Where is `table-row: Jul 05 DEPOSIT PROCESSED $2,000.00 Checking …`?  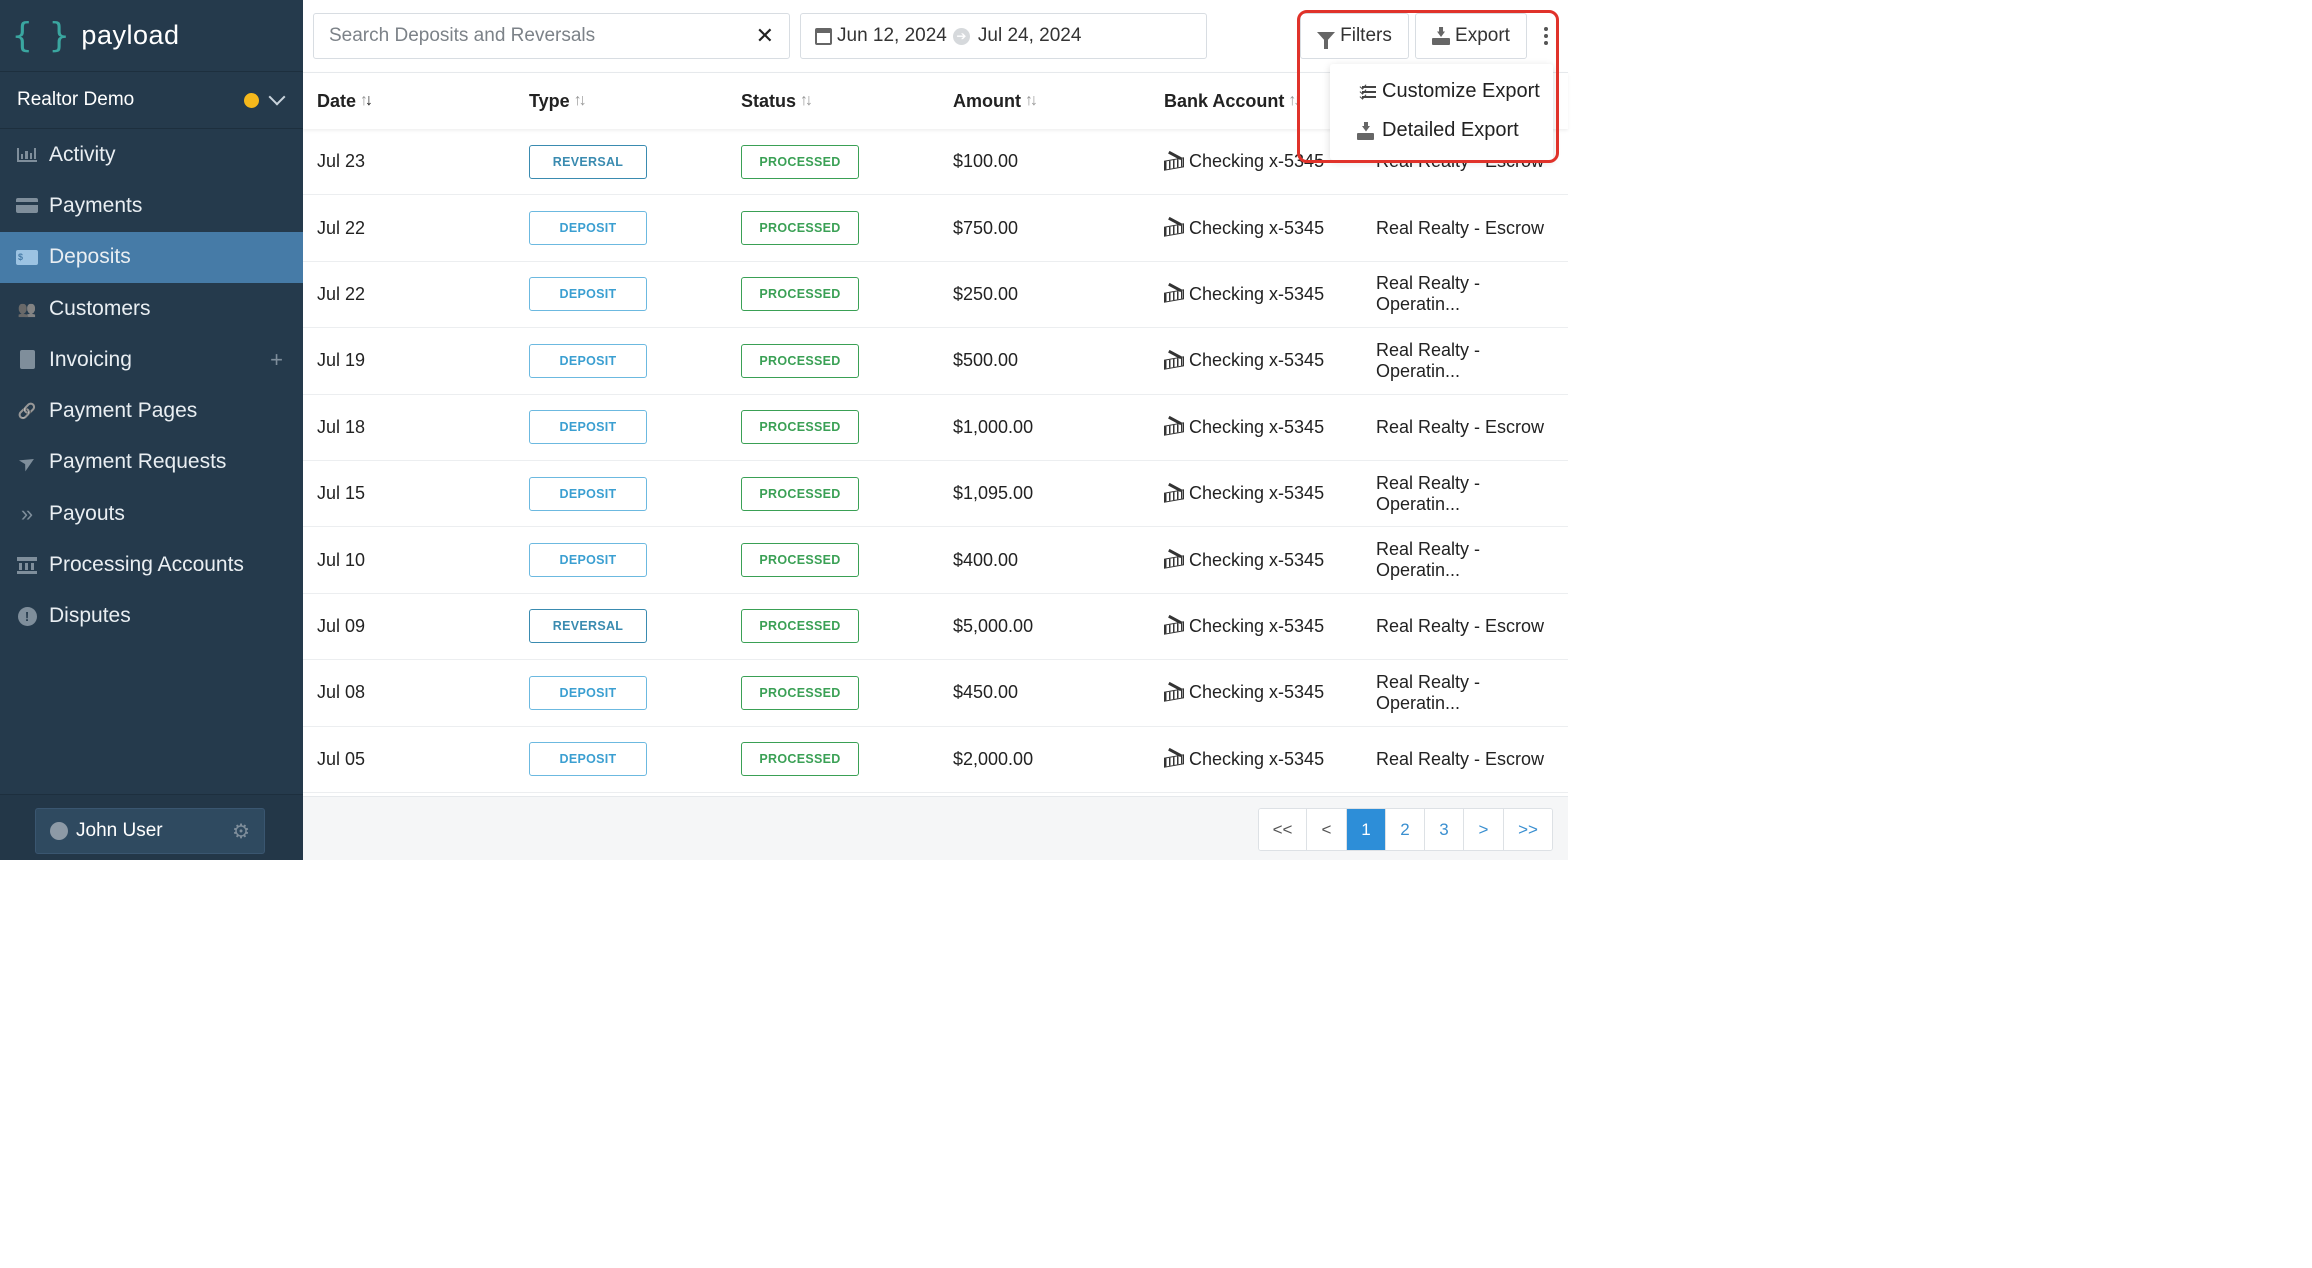 table-row: Jul 05 DEPOSIT PROCESSED $2,000.00 Checking … is located at coordinates (935, 760).